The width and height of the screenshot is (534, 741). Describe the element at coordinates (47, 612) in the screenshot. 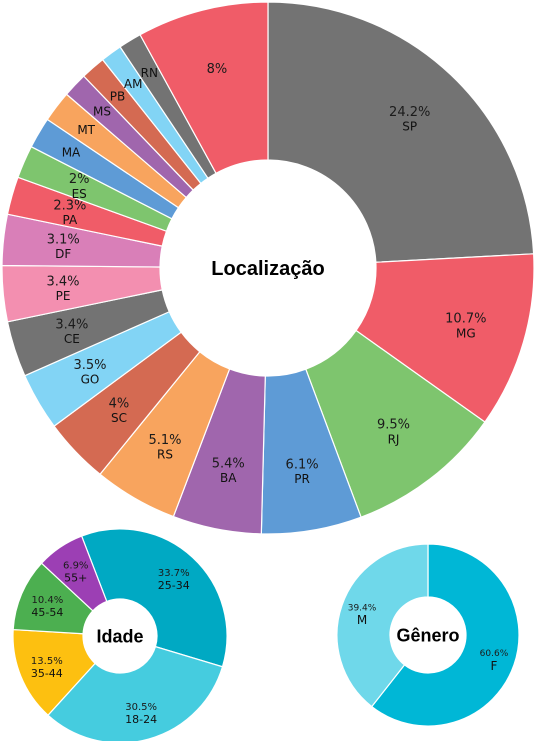

I see `idade-slice-45-54-category-label: 45-54` at that location.